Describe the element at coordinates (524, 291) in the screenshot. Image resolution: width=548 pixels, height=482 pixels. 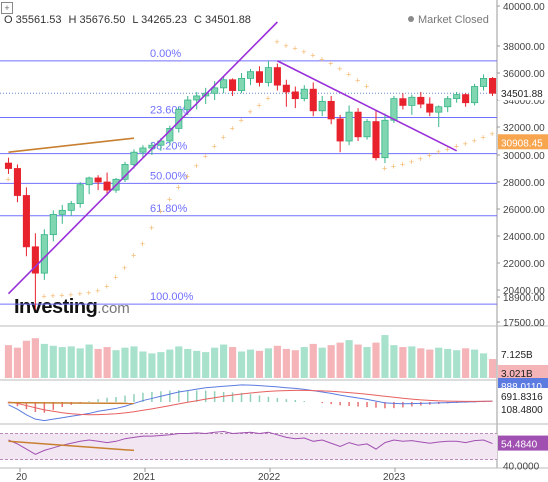
I see `y-tick-label: 20400.00` at that location.